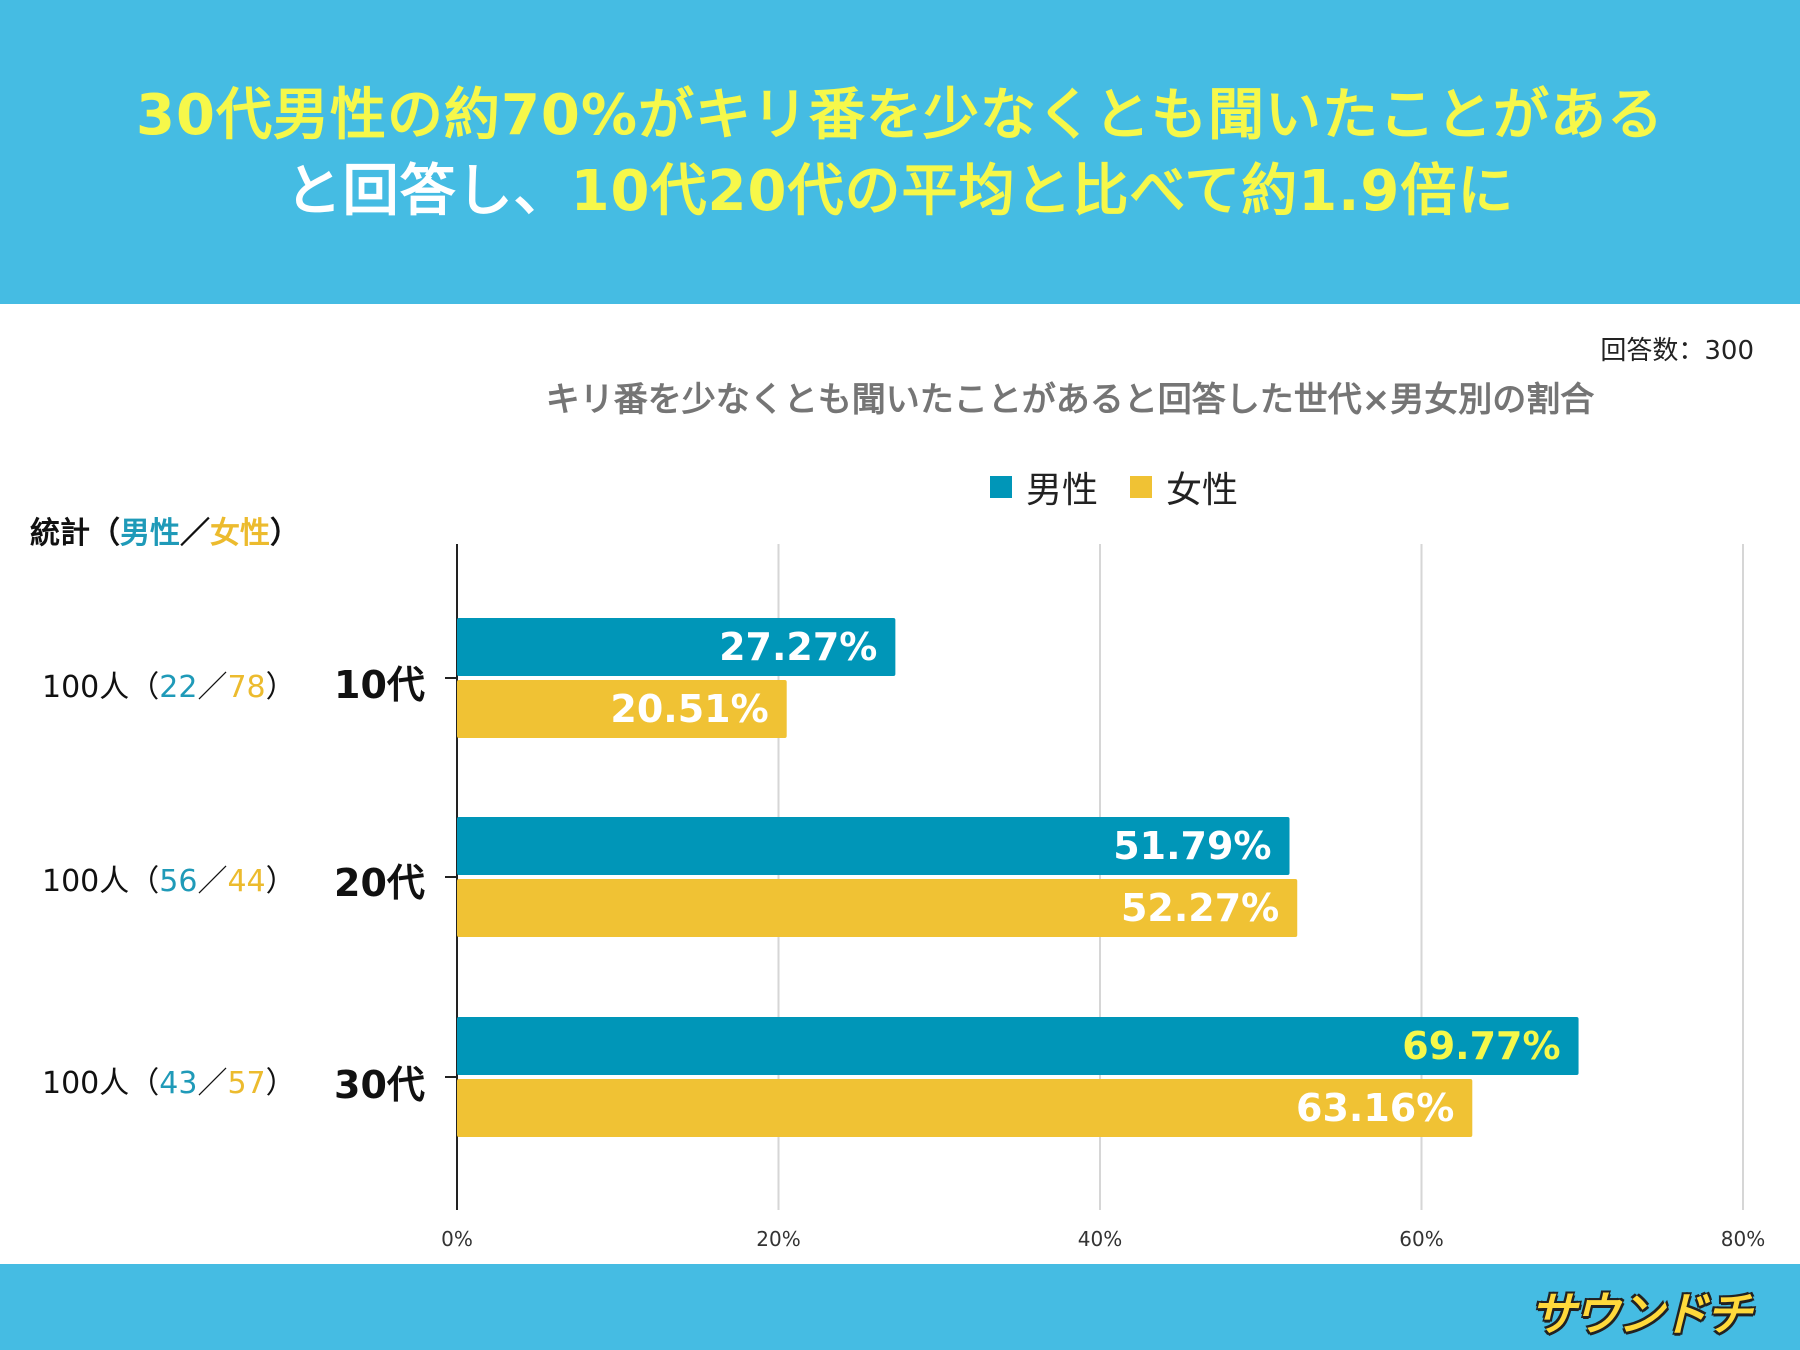 Image resolution: width=1800 pixels, height=1350 pixels. I want to click on headline-line-1: 30代男性の約70%がキリ番を少なくとも聞いたことがある, so click(900, 115).